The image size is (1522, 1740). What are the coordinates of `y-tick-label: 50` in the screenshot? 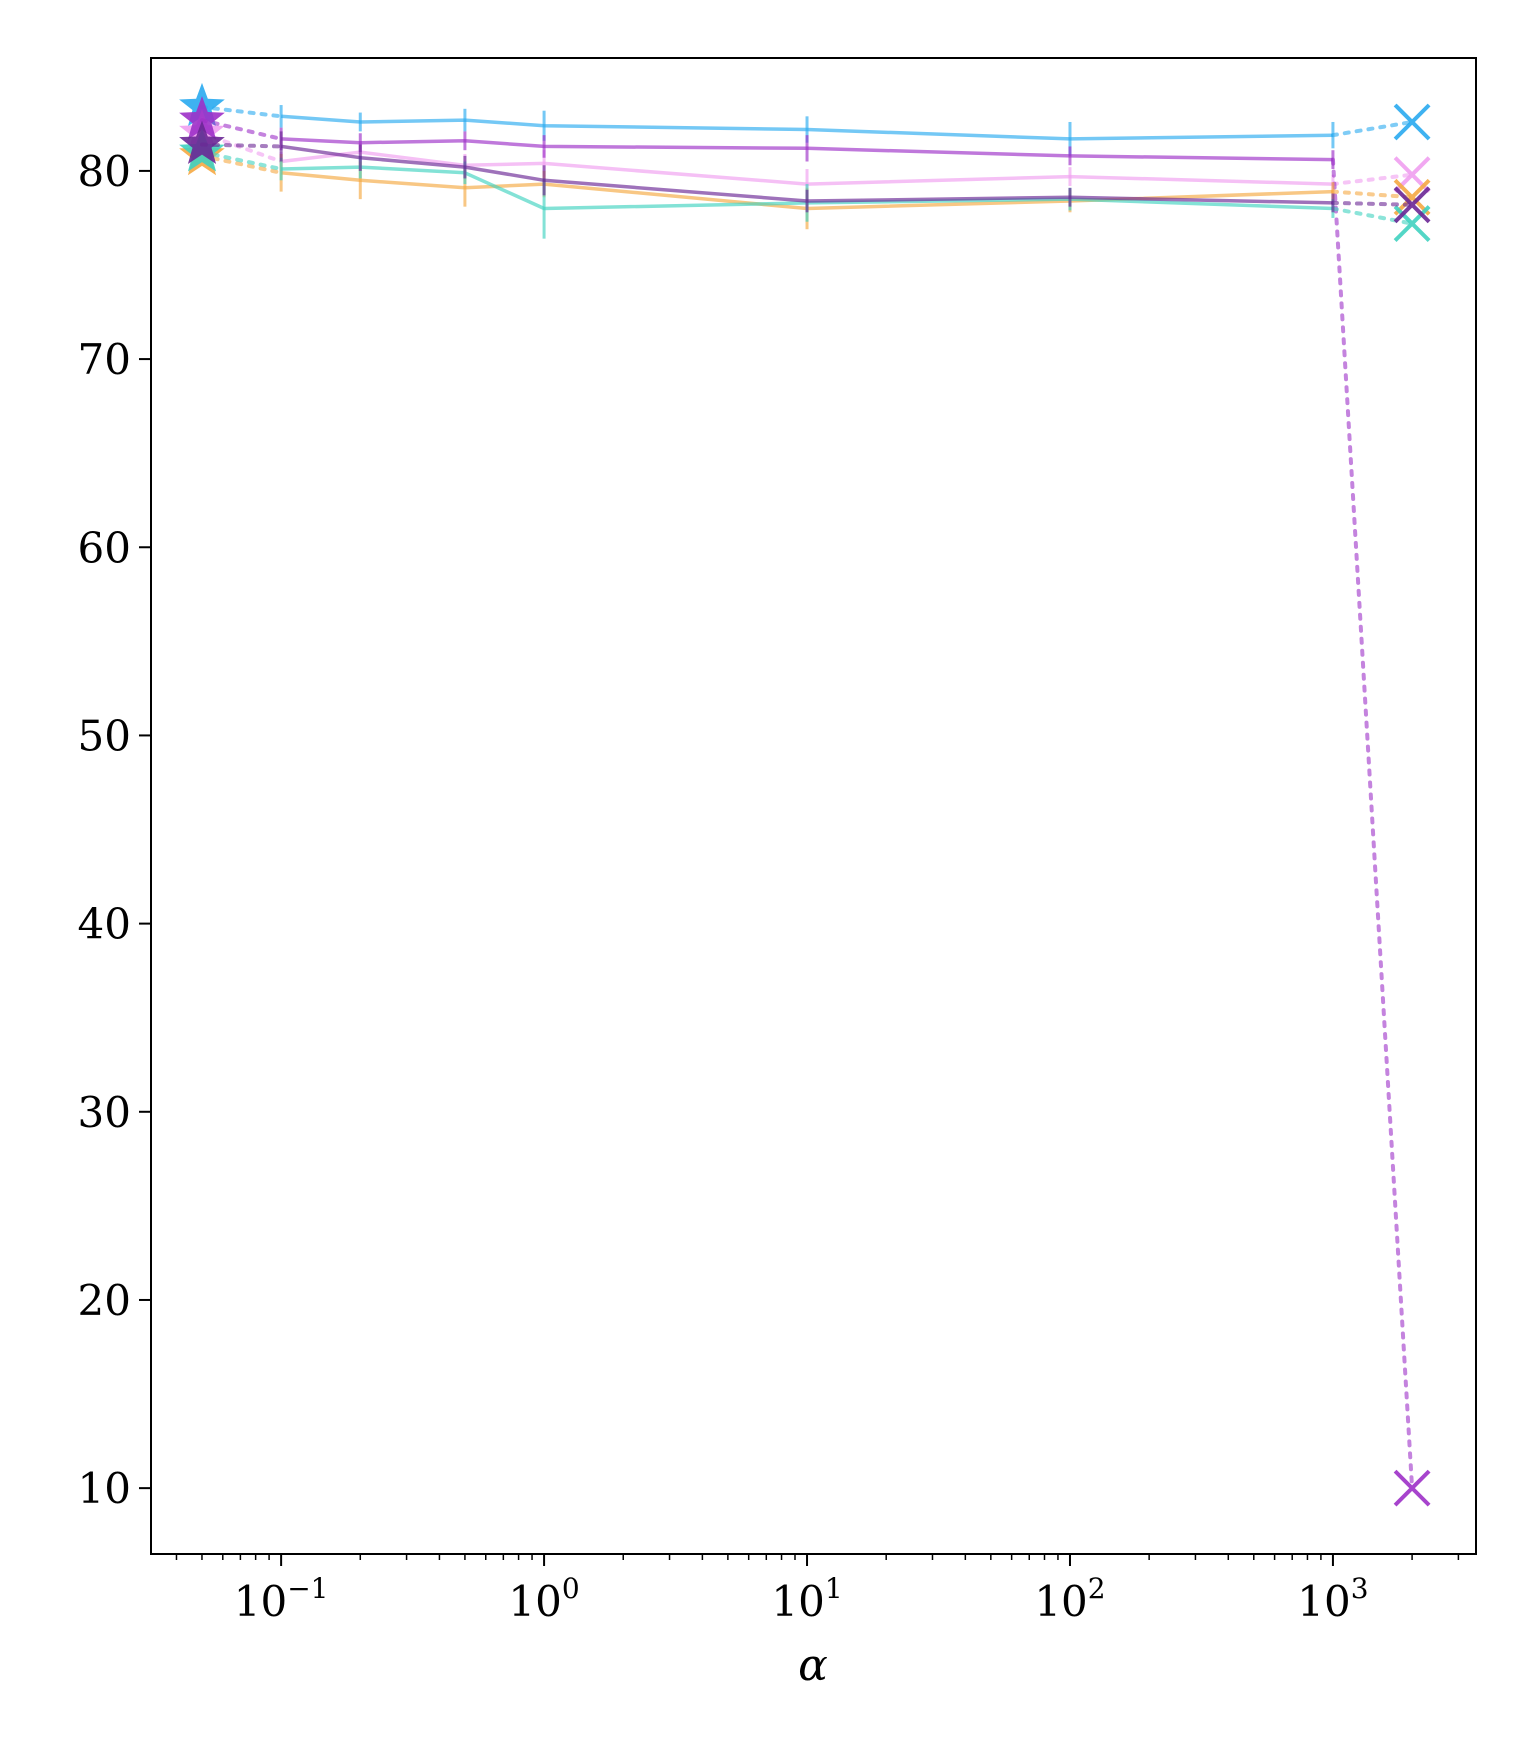 It's located at (104, 735).